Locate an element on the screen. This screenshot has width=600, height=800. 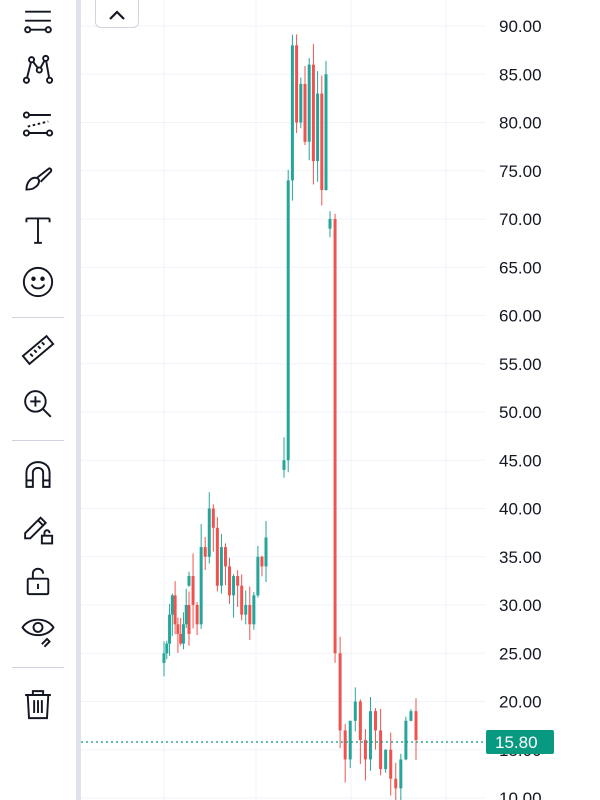
magnet-button is located at coordinates (38, 474).